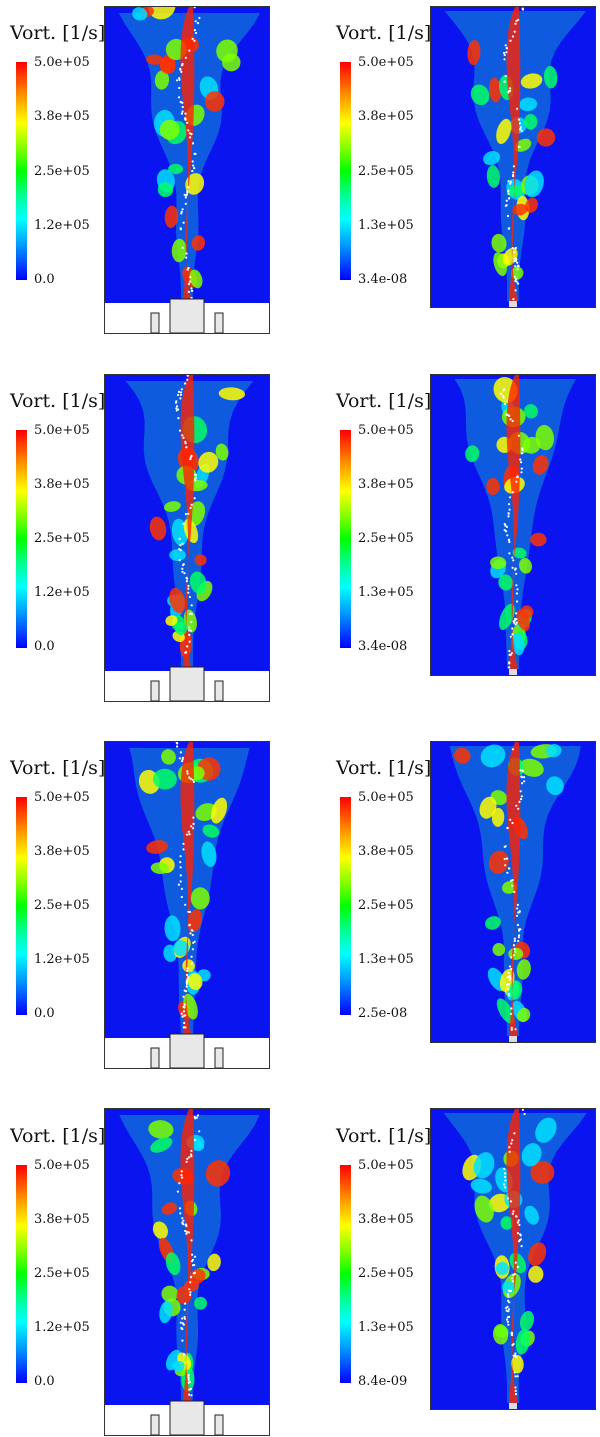  What do you see at coordinates (187, 683) in the screenshot?
I see `nozzle` at bounding box center [187, 683].